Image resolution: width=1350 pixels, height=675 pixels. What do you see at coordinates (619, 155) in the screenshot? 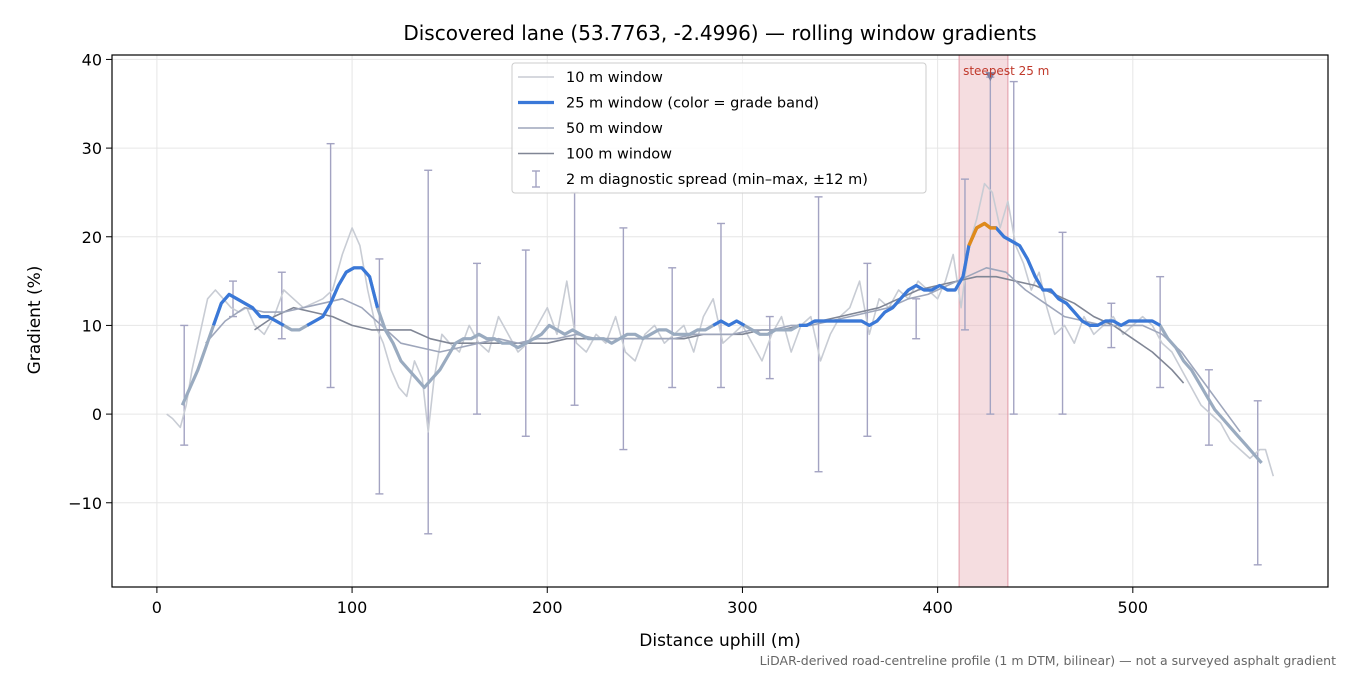
I see `legend-label: 100 m window` at bounding box center [619, 155].